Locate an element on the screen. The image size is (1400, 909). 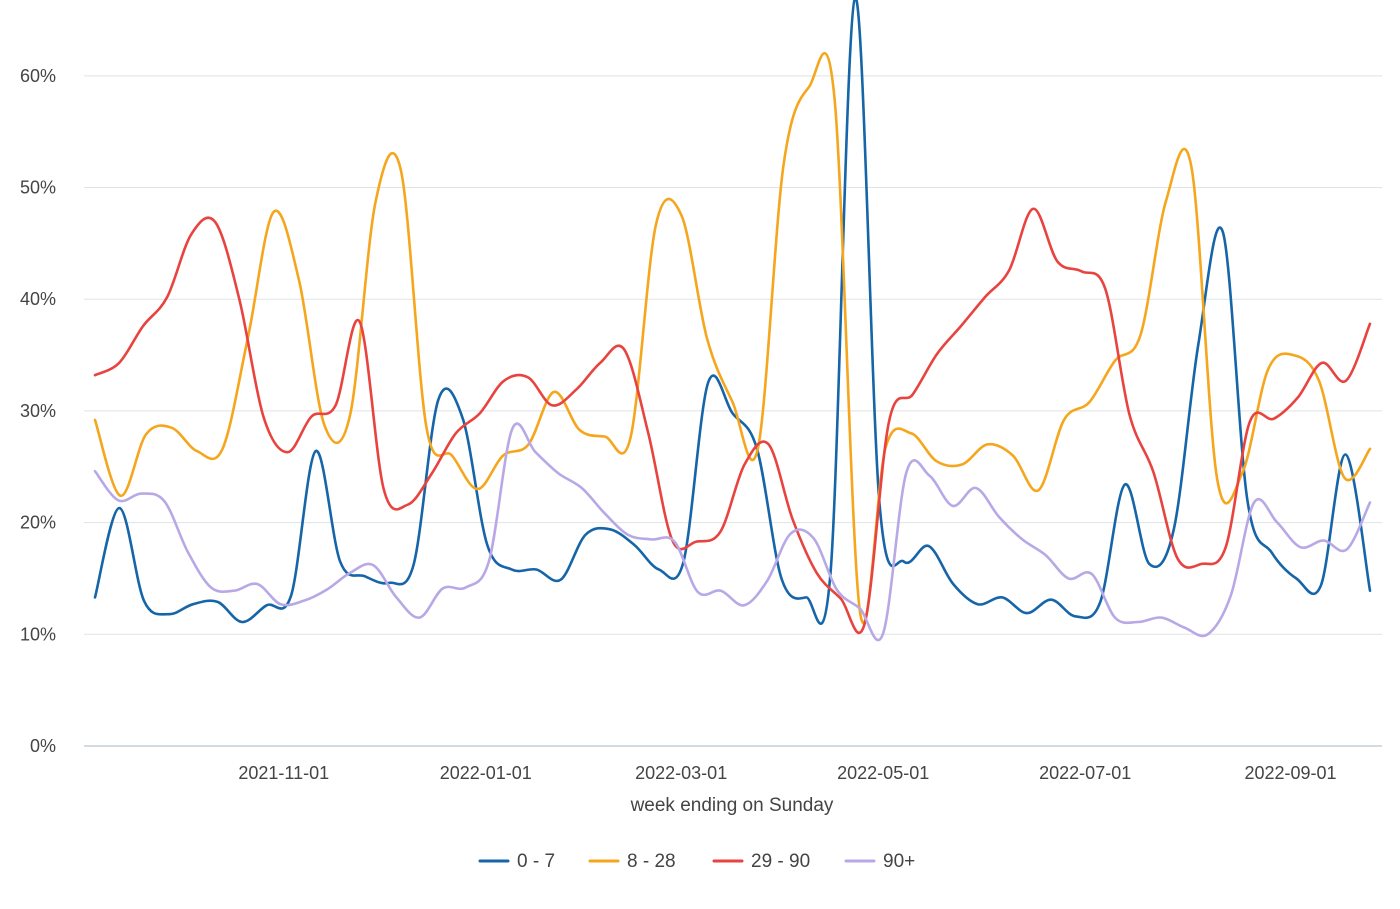
y-tick-label: 60% is located at coordinates (38, 76).